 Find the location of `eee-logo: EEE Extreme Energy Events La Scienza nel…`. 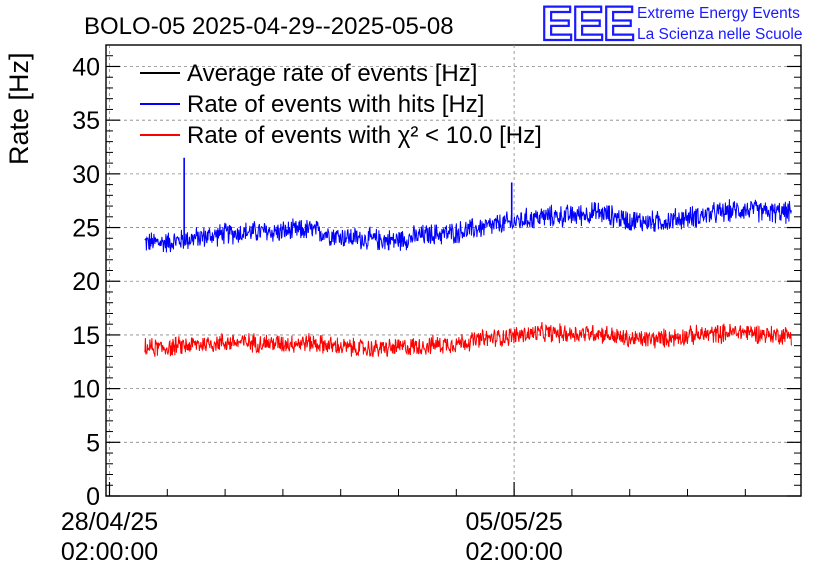

eee-logo: EEE Extreme Energy Events La Scienza nel… is located at coordinates (671, 26).